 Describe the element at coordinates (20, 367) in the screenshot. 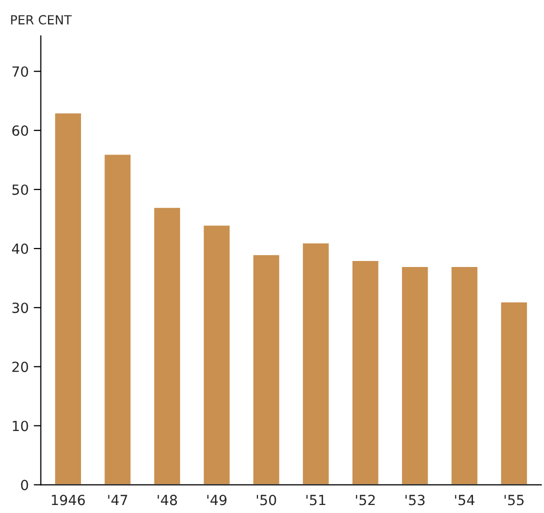

I see `y-tick-label: 20` at that location.